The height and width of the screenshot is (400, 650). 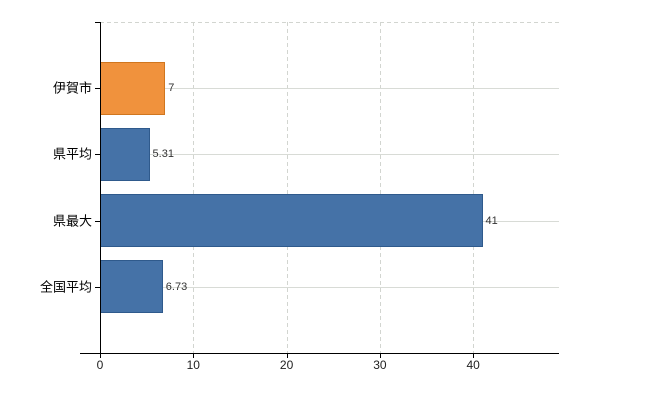 I want to click on bar-value-label: 41, so click(x=491, y=220).